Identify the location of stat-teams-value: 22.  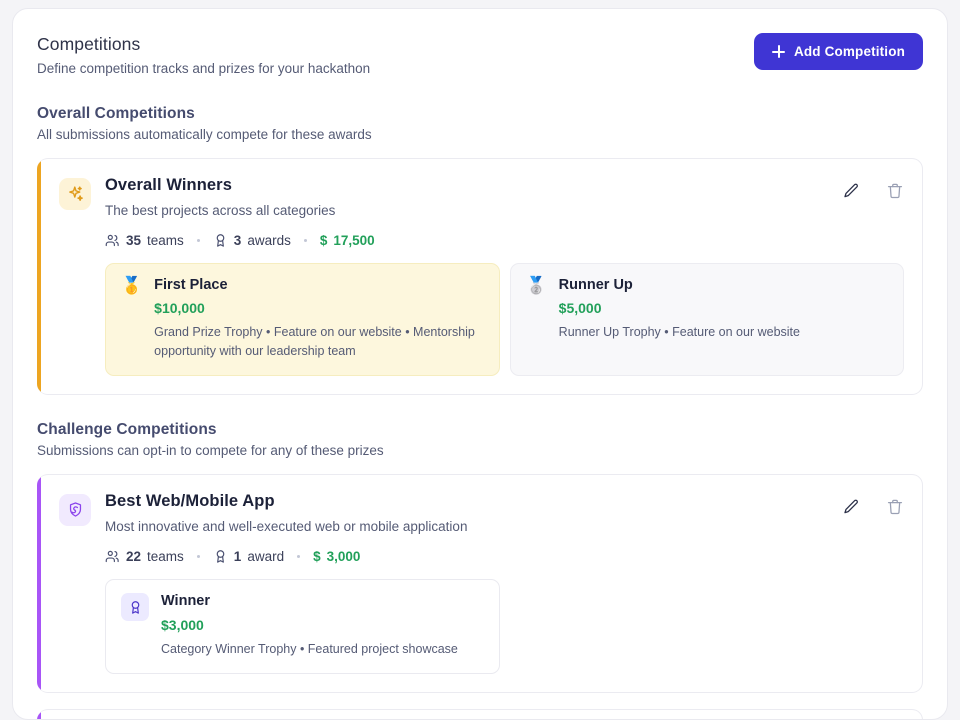
(134, 557).